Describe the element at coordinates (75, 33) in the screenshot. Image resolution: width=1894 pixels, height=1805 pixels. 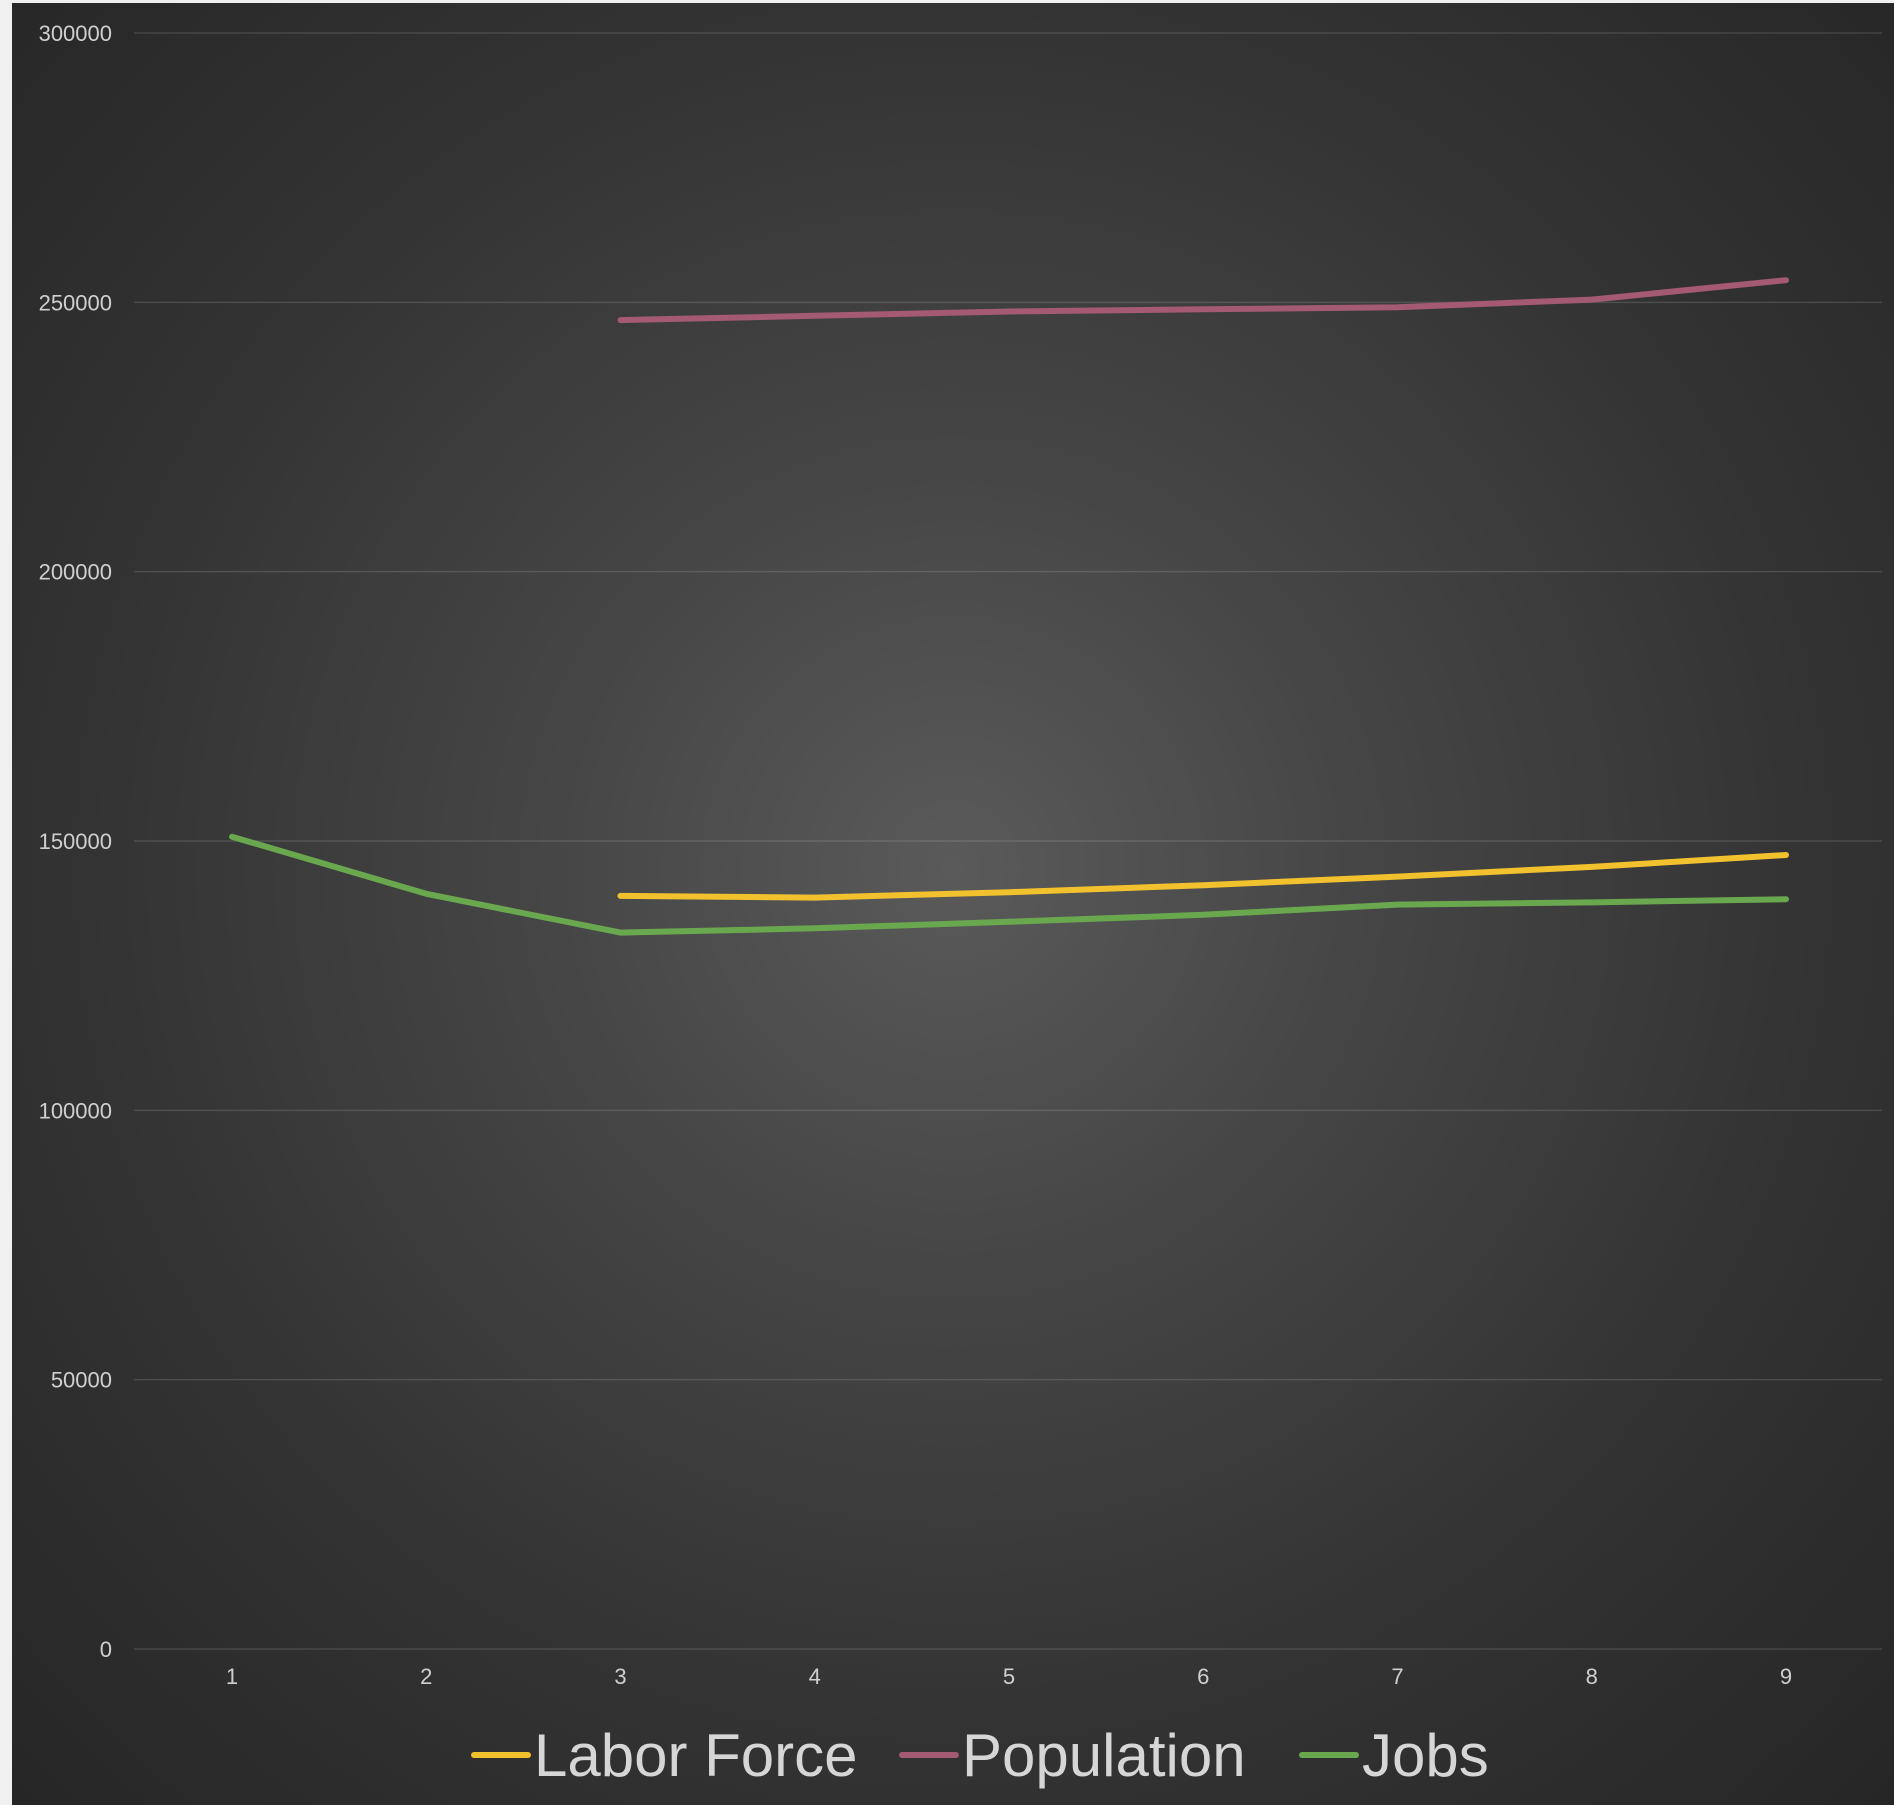
I see `y-tick-label: 300000` at that location.